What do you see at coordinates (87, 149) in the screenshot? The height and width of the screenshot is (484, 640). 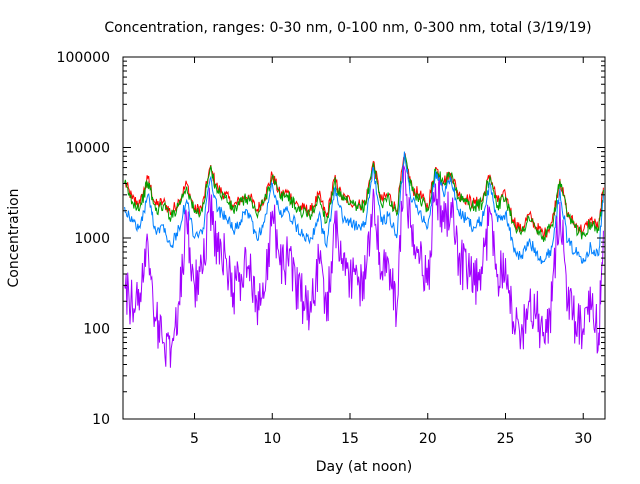 I see `y-tick-label: 10000` at bounding box center [87, 149].